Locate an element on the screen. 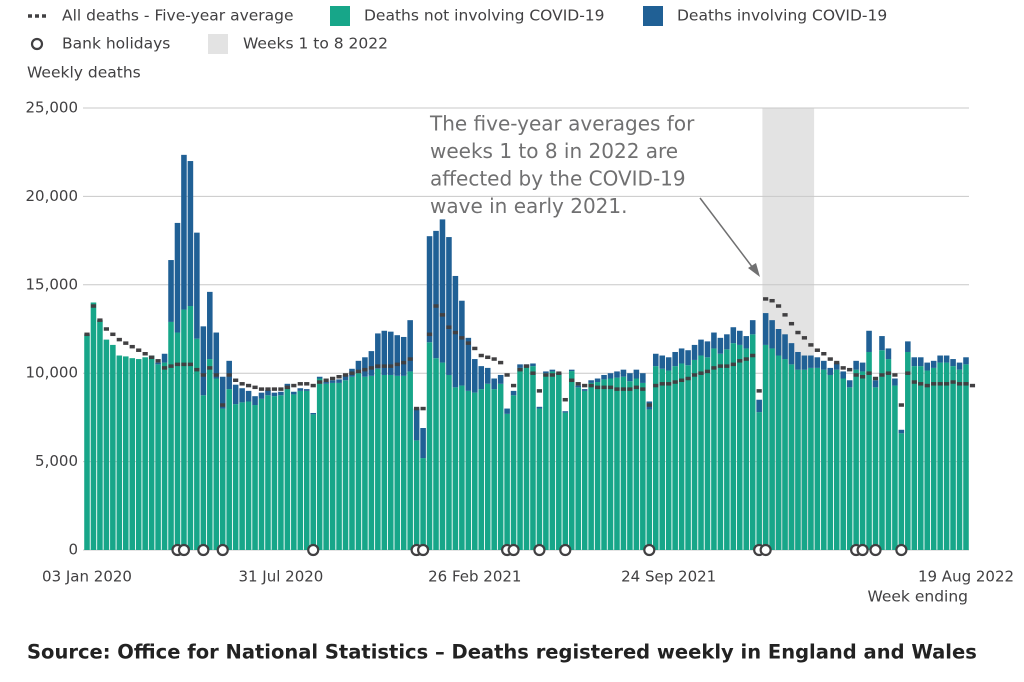 The image size is (1024, 682). y-tick-label: 15,000 is located at coordinates (52, 284).